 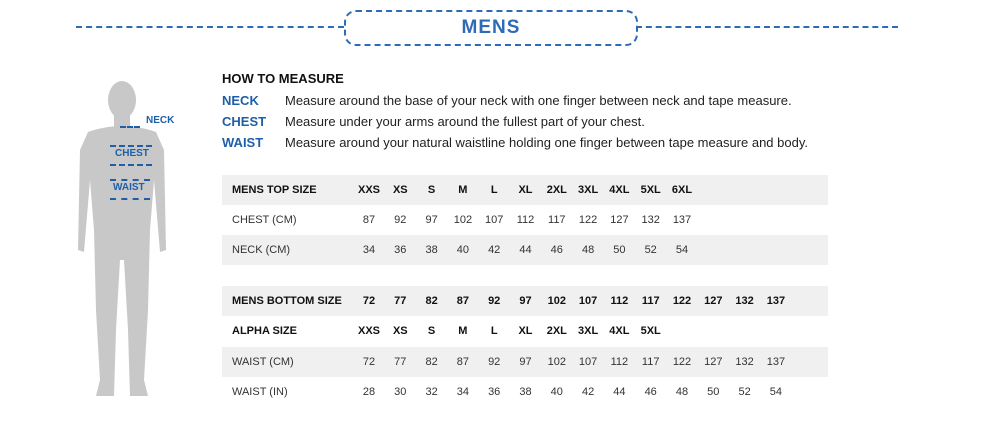 What do you see at coordinates (369, 362) in the screenshot?
I see `table-cell: 72` at bounding box center [369, 362].